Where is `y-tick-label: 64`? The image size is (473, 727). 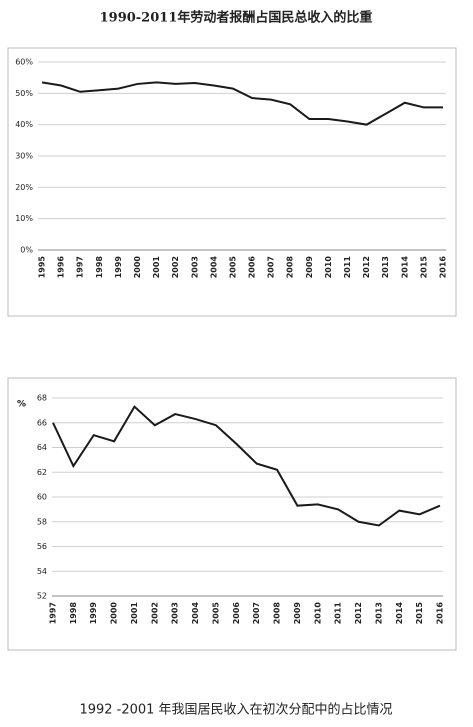
y-tick-label: 64 is located at coordinates (42, 447).